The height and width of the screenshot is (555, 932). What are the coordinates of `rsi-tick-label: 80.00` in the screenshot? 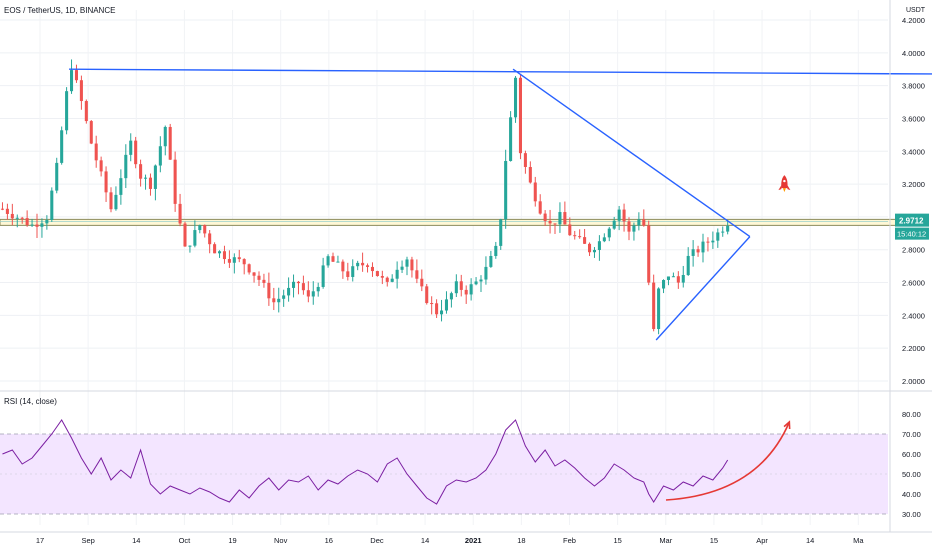 It's located at (911, 414).